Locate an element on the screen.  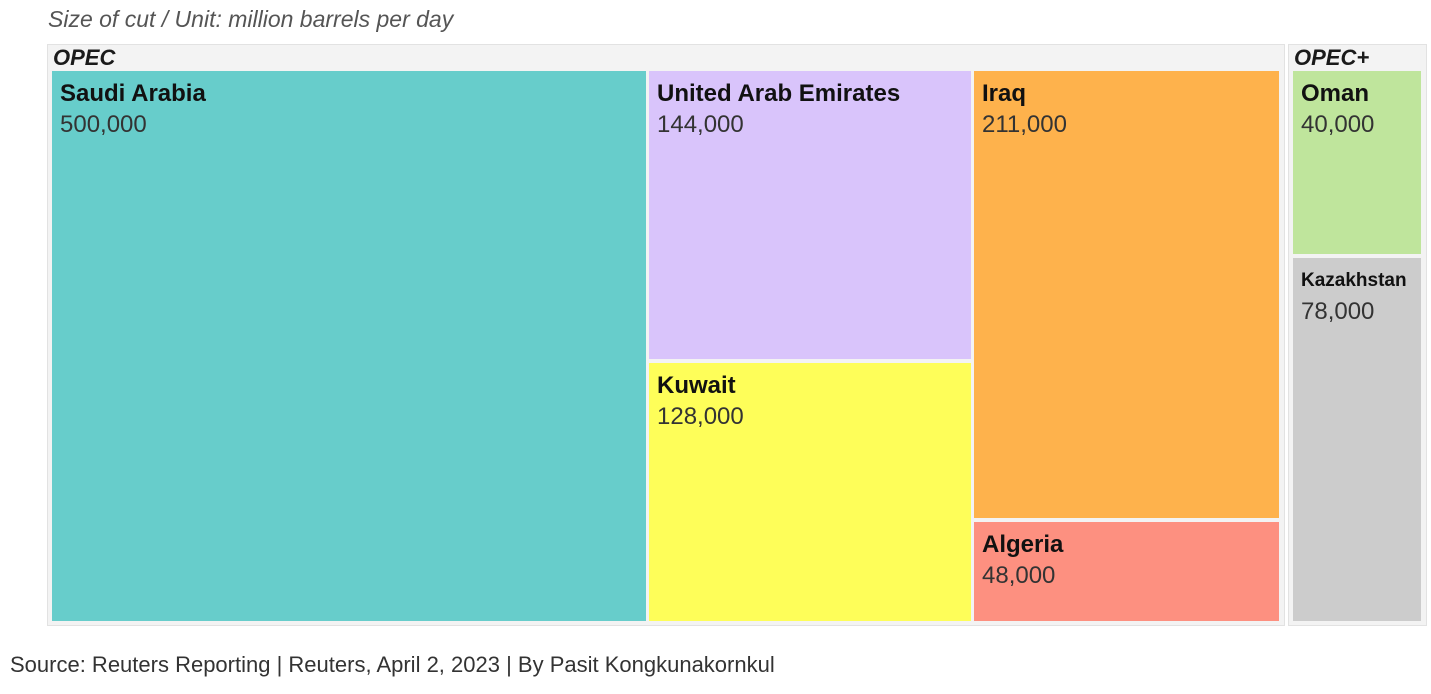
tile-kazakhstan: Kazakhstan 78,000 is located at coordinates (1357, 439).